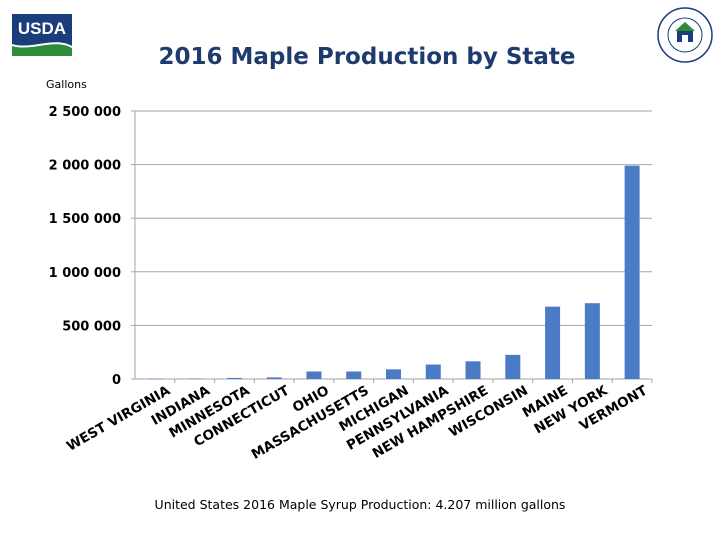 The width and height of the screenshot is (720, 540). I want to click on y-axis-unit-label: Gallons, so click(66, 84).